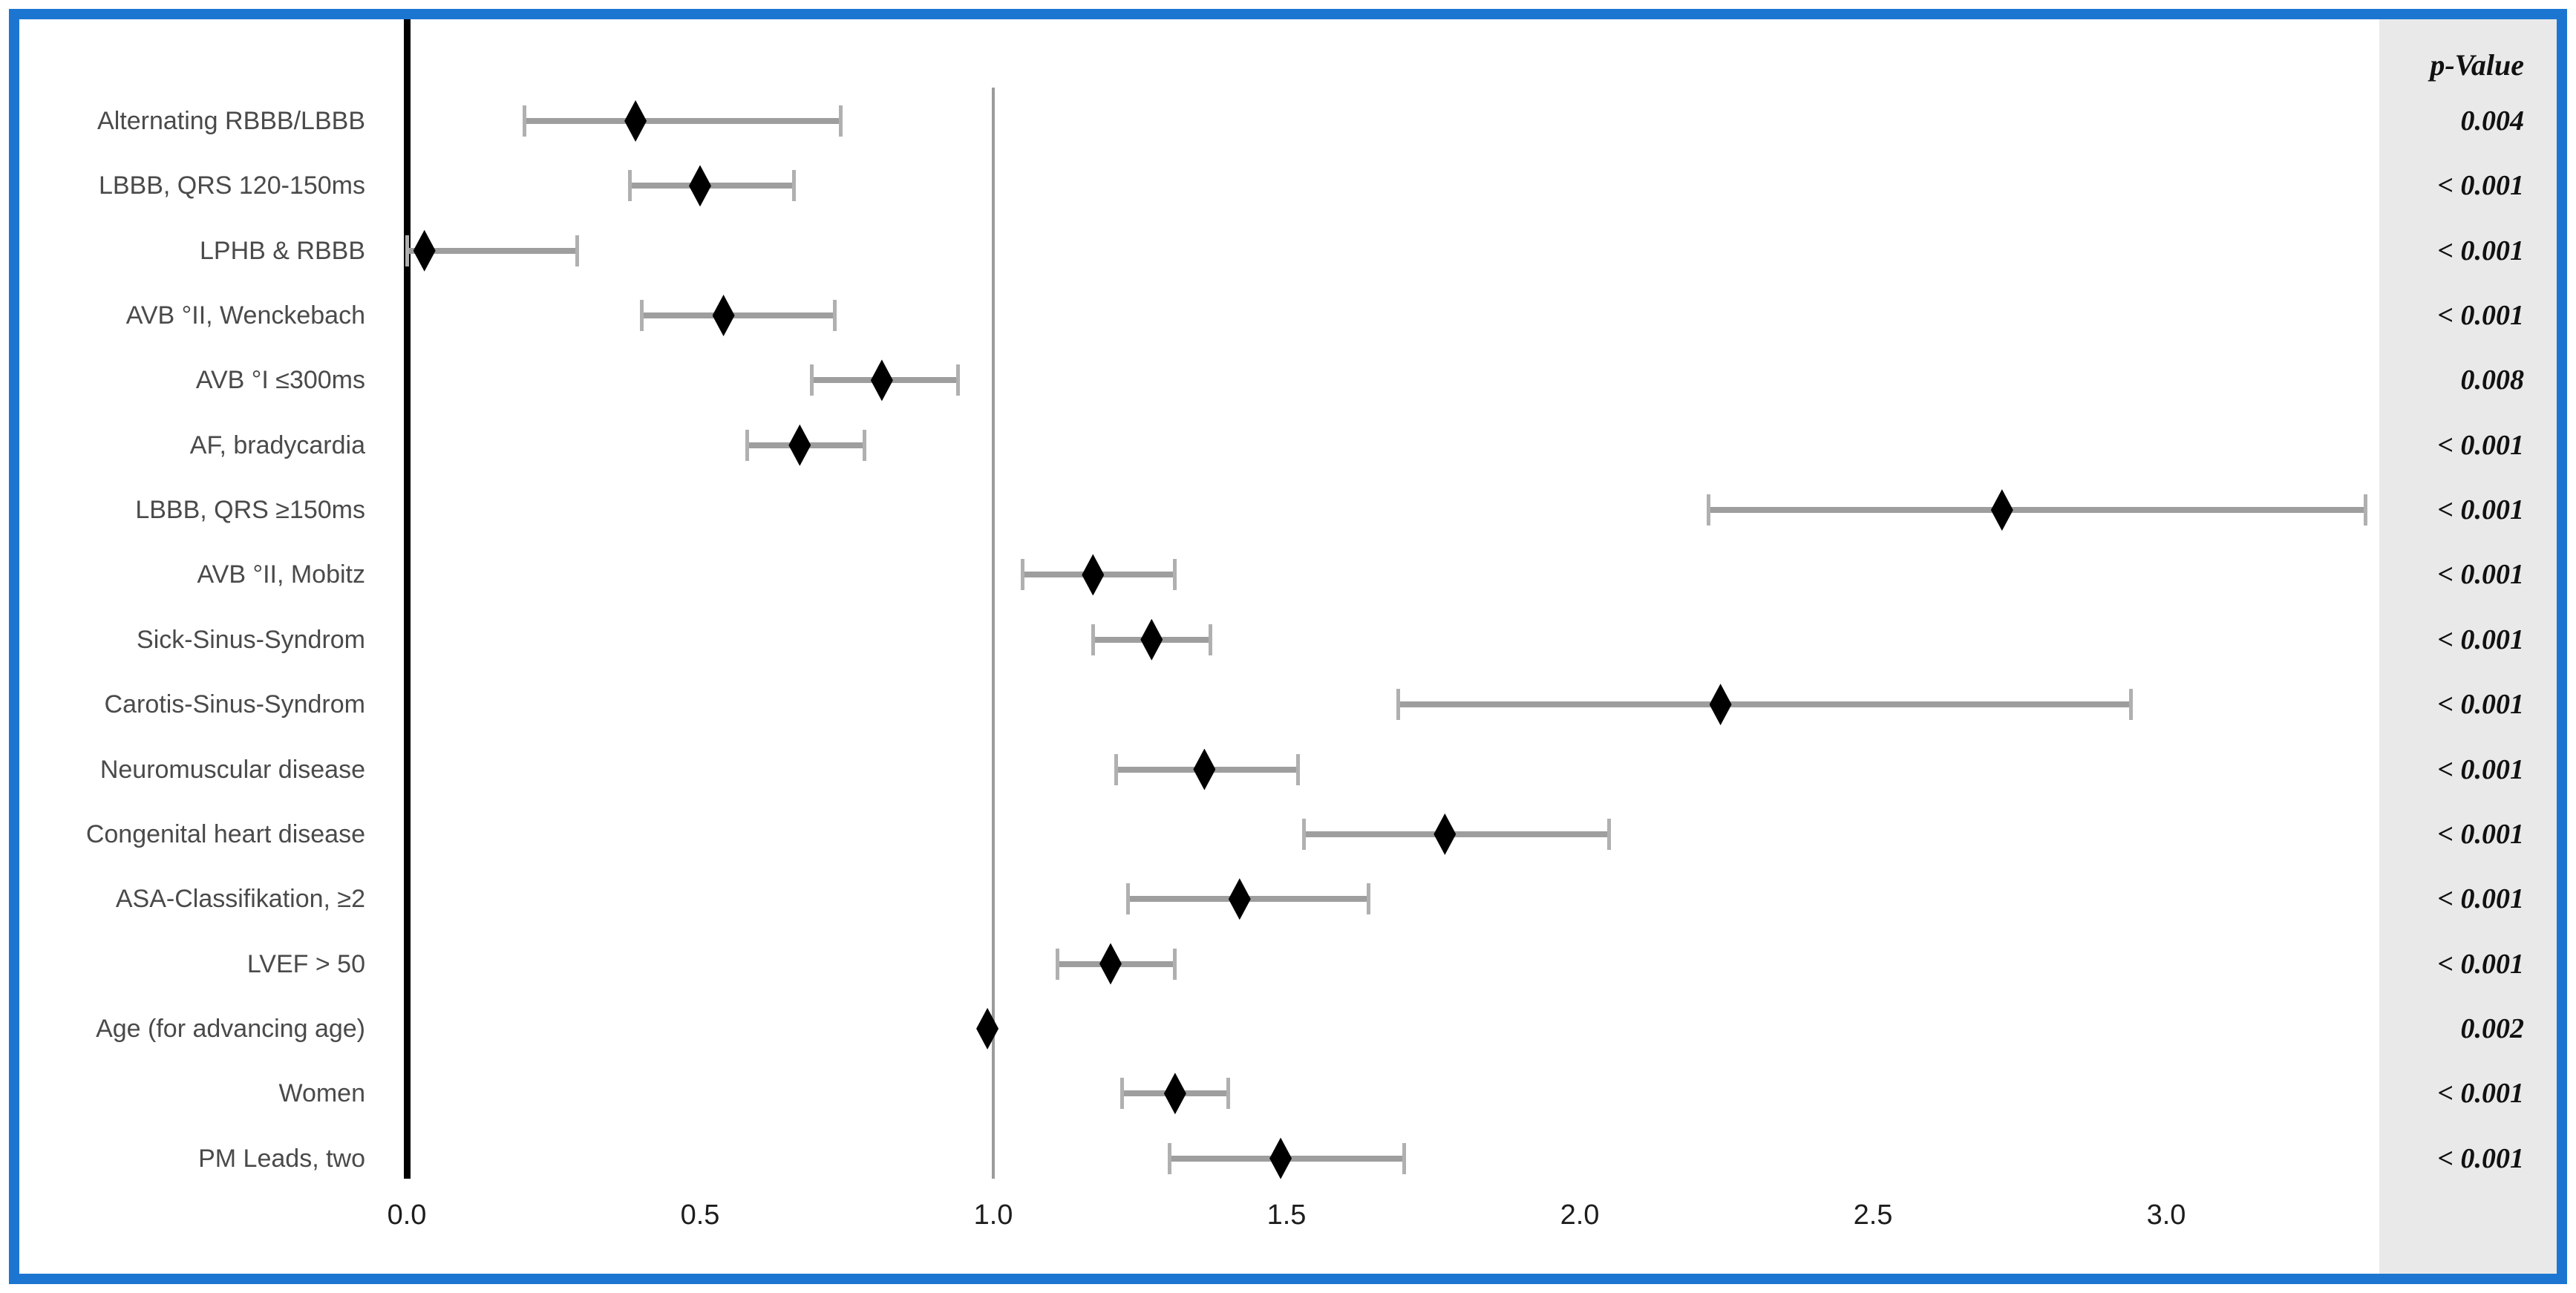  Describe the element at coordinates (277, 445) in the screenshot. I see `row-label: AF, bradycardia` at that location.